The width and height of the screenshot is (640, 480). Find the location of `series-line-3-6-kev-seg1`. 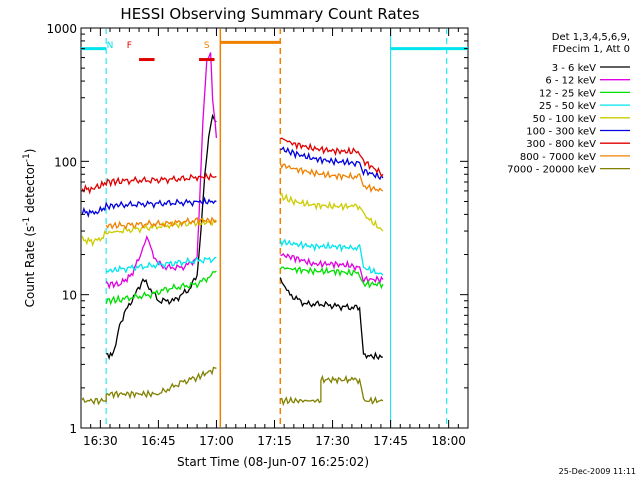

series-line-3-6-kev-seg1 is located at coordinates (331, 319).